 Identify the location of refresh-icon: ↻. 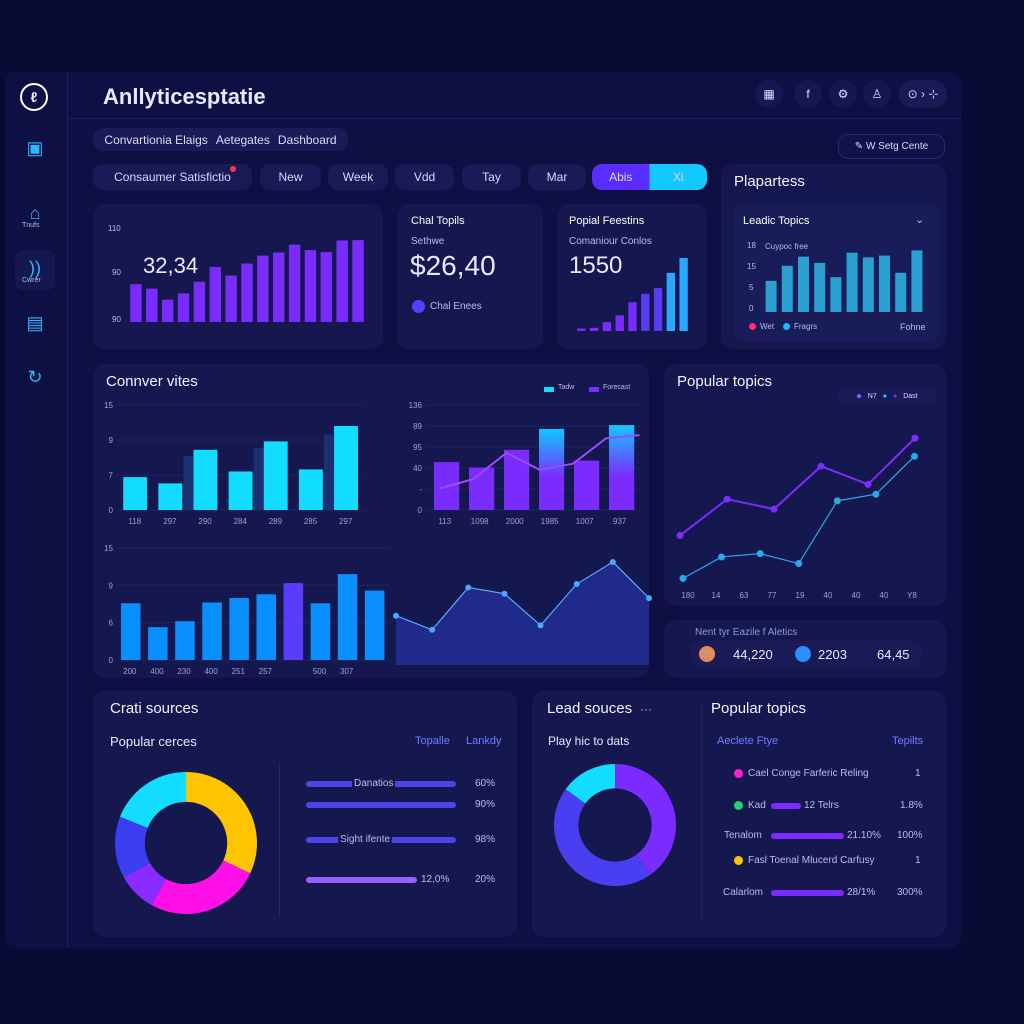
(35, 377).